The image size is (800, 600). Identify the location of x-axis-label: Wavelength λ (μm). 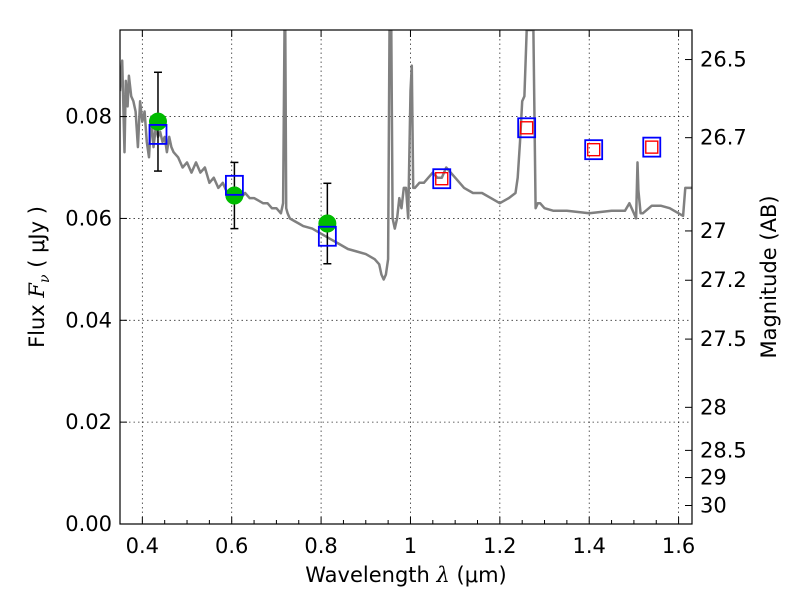
(405, 575).